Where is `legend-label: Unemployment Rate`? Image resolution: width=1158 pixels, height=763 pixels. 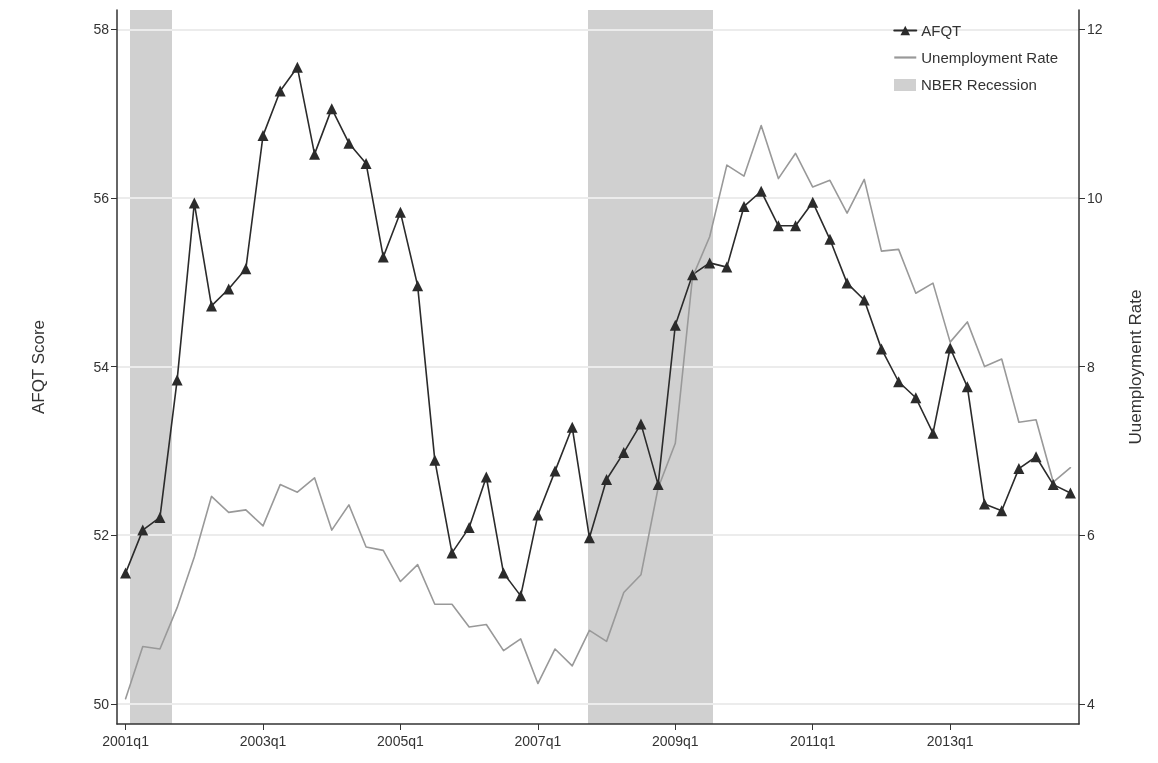
legend-label: Unemployment Rate is located at coordinates (990, 57).